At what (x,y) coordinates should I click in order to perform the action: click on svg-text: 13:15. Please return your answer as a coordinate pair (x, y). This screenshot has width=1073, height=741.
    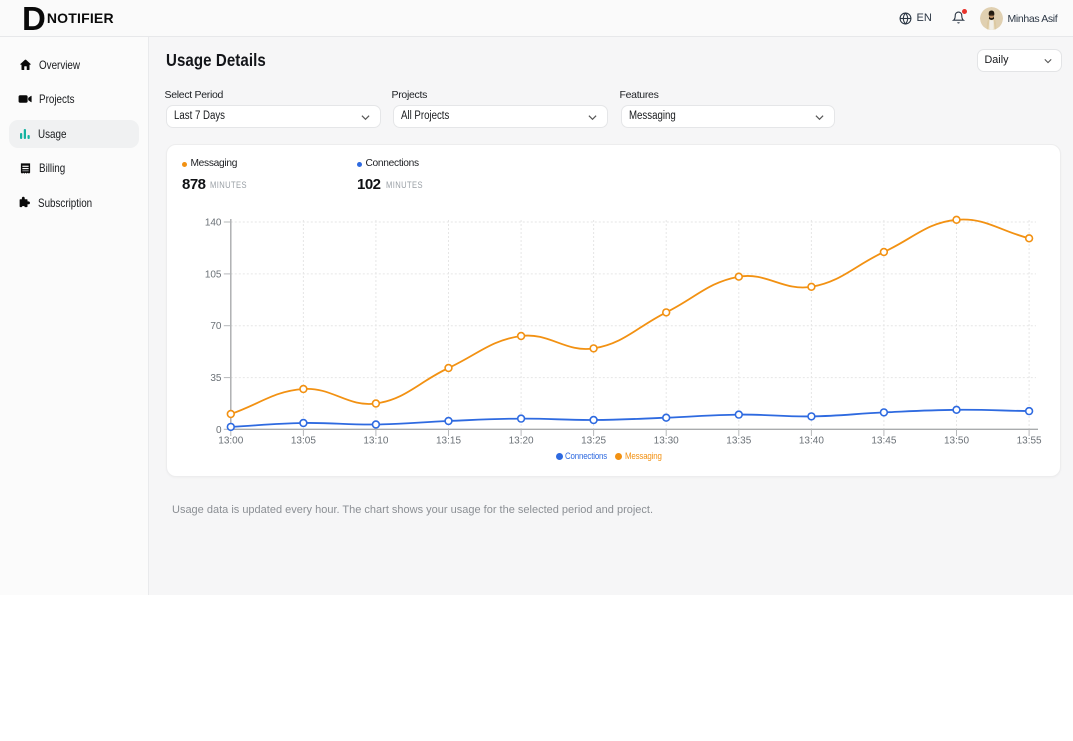
    Looking at the image, I should click on (448, 441).